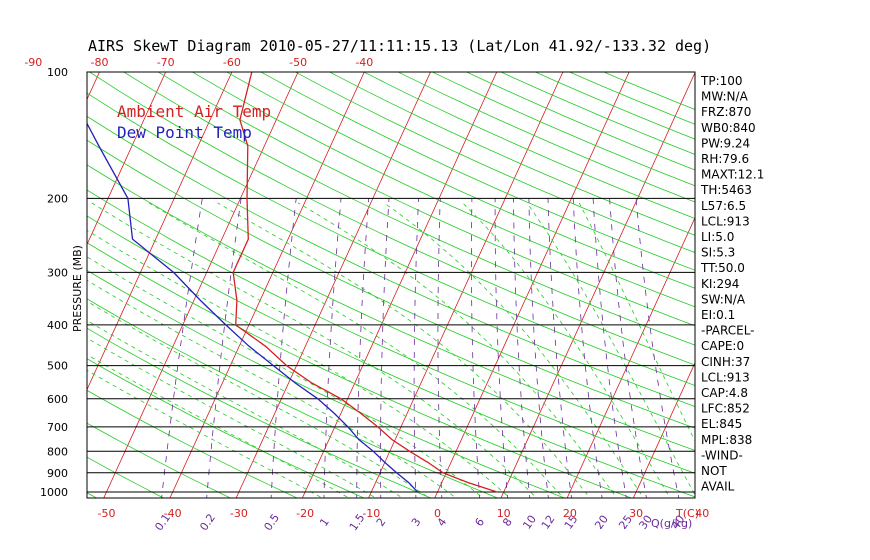 The image size is (870, 560). What do you see at coordinates (57, 473) in the screenshot?
I see `pressure-tick-label: 900` at bounding box center [57, 473].